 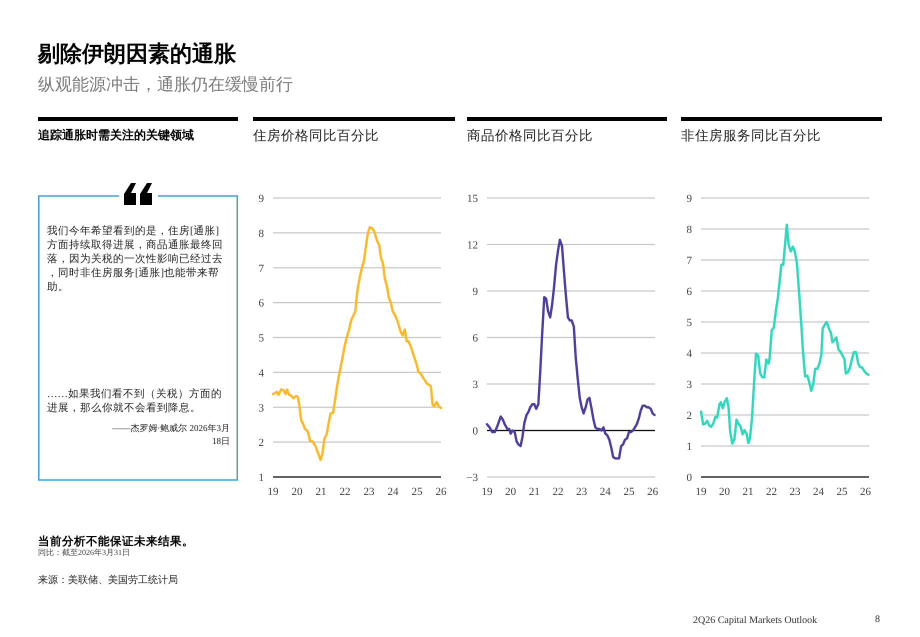 I want to click on chart-title: 住房价格同比百分比, so click(x=315, y=136).